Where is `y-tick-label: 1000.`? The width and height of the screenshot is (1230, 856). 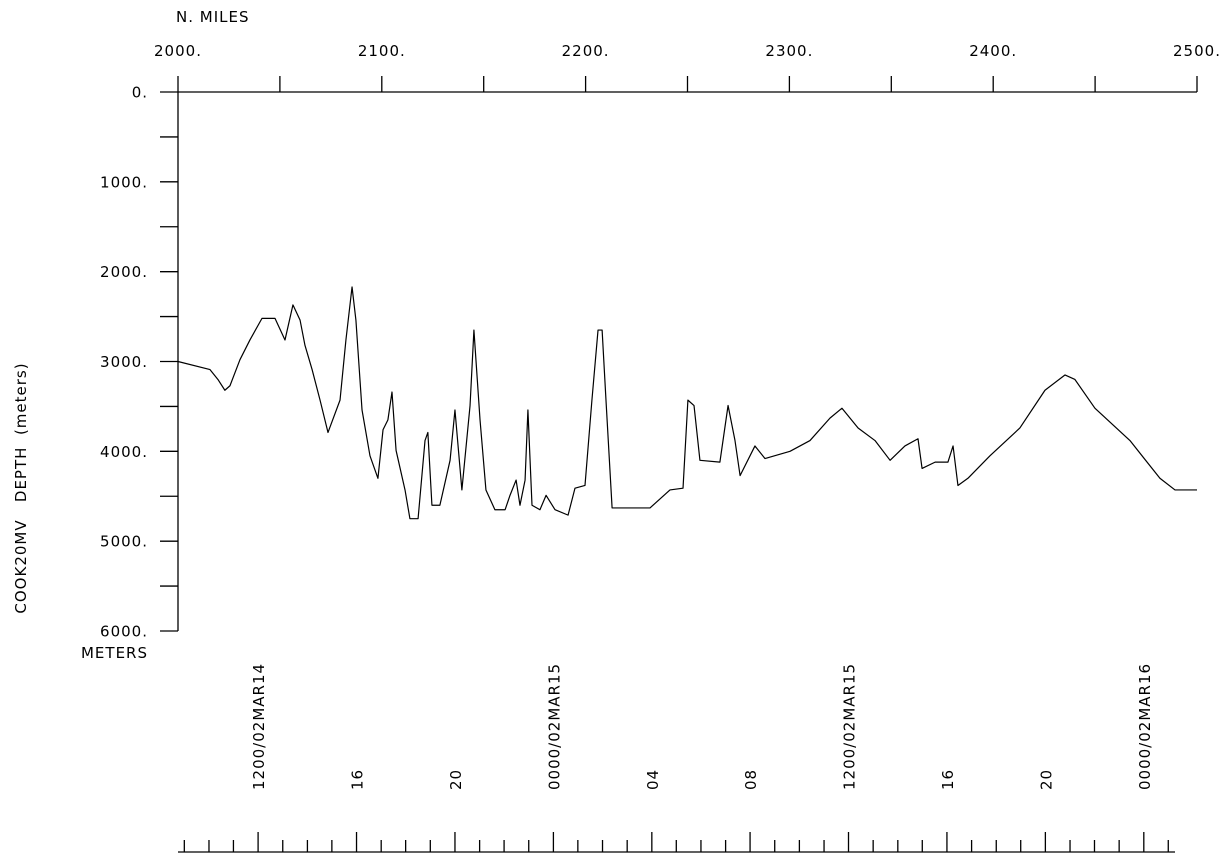 y-tick-label: 1000. is located at coordinates (124, 182).